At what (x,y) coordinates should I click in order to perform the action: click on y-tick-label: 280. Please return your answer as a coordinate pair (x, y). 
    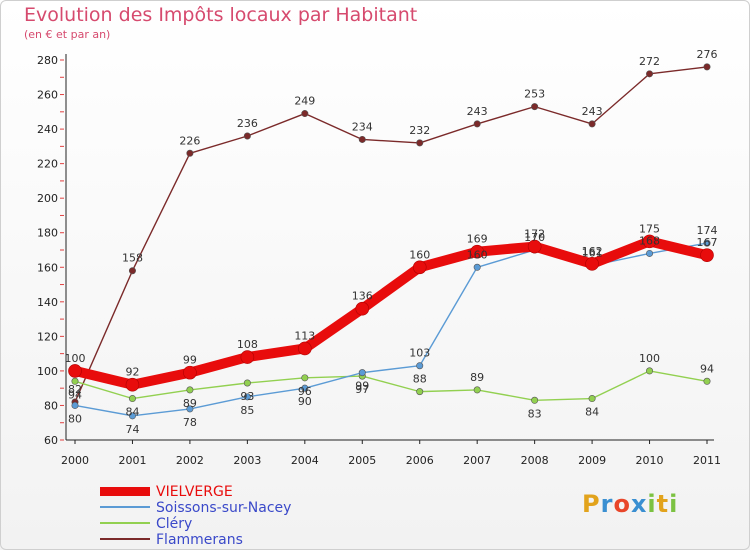
    Looking at the image, I should click on (47, 60).